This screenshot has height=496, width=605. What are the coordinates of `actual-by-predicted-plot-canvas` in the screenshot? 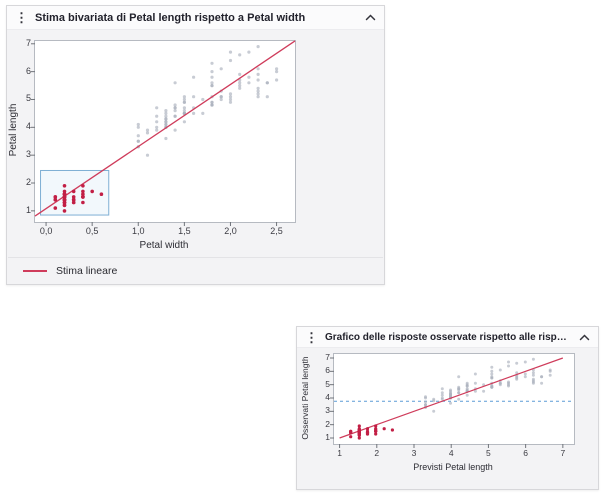 It's located at (452, 401).